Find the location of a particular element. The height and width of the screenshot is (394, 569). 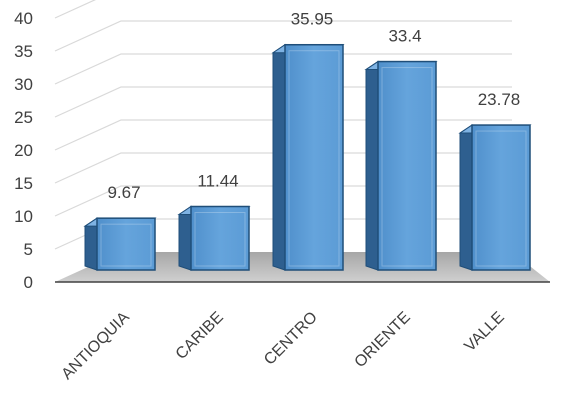

y-tick-label: 10 is located at coordinates (23, 216).